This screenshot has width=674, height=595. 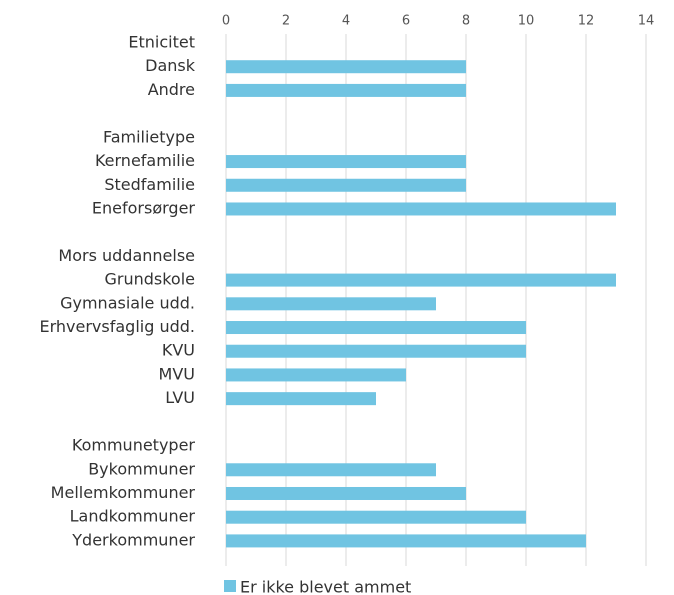 I want to click on y-tick-label: Andre, so click(x=171, y=89).